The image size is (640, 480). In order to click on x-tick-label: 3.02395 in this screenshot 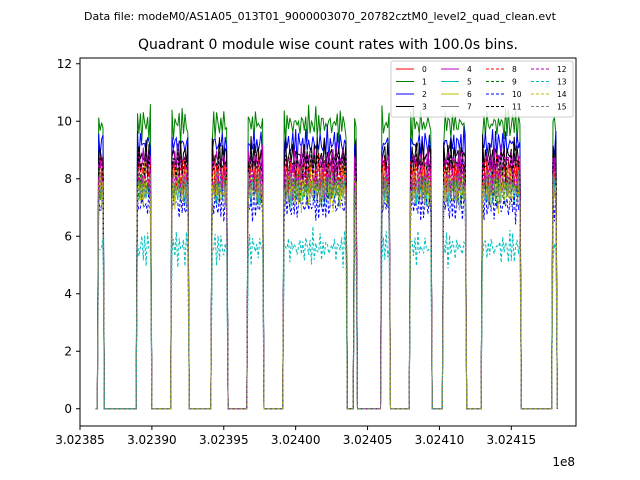, I will do `click(224, 440)`.